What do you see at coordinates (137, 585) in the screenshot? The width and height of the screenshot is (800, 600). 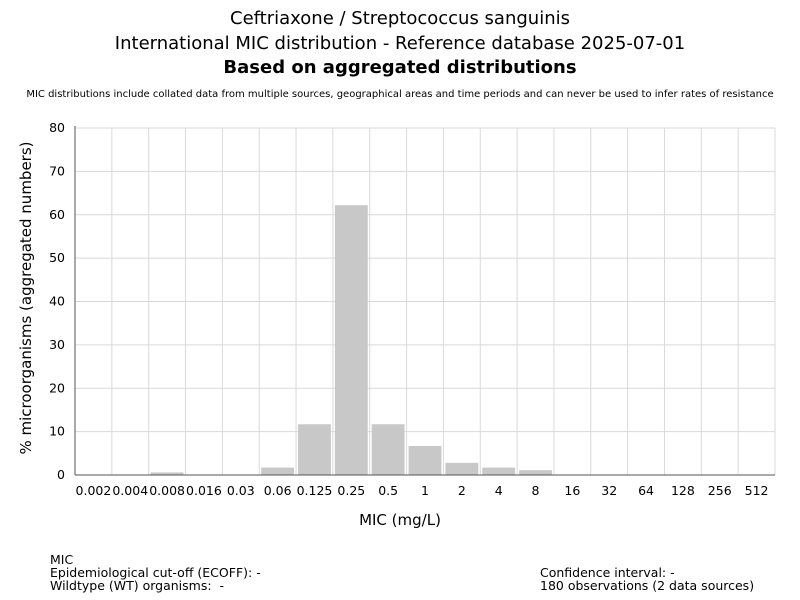 I see `footer-wildtype: Wildtype (WT) organisms: -` at bounding box center [137, 585].